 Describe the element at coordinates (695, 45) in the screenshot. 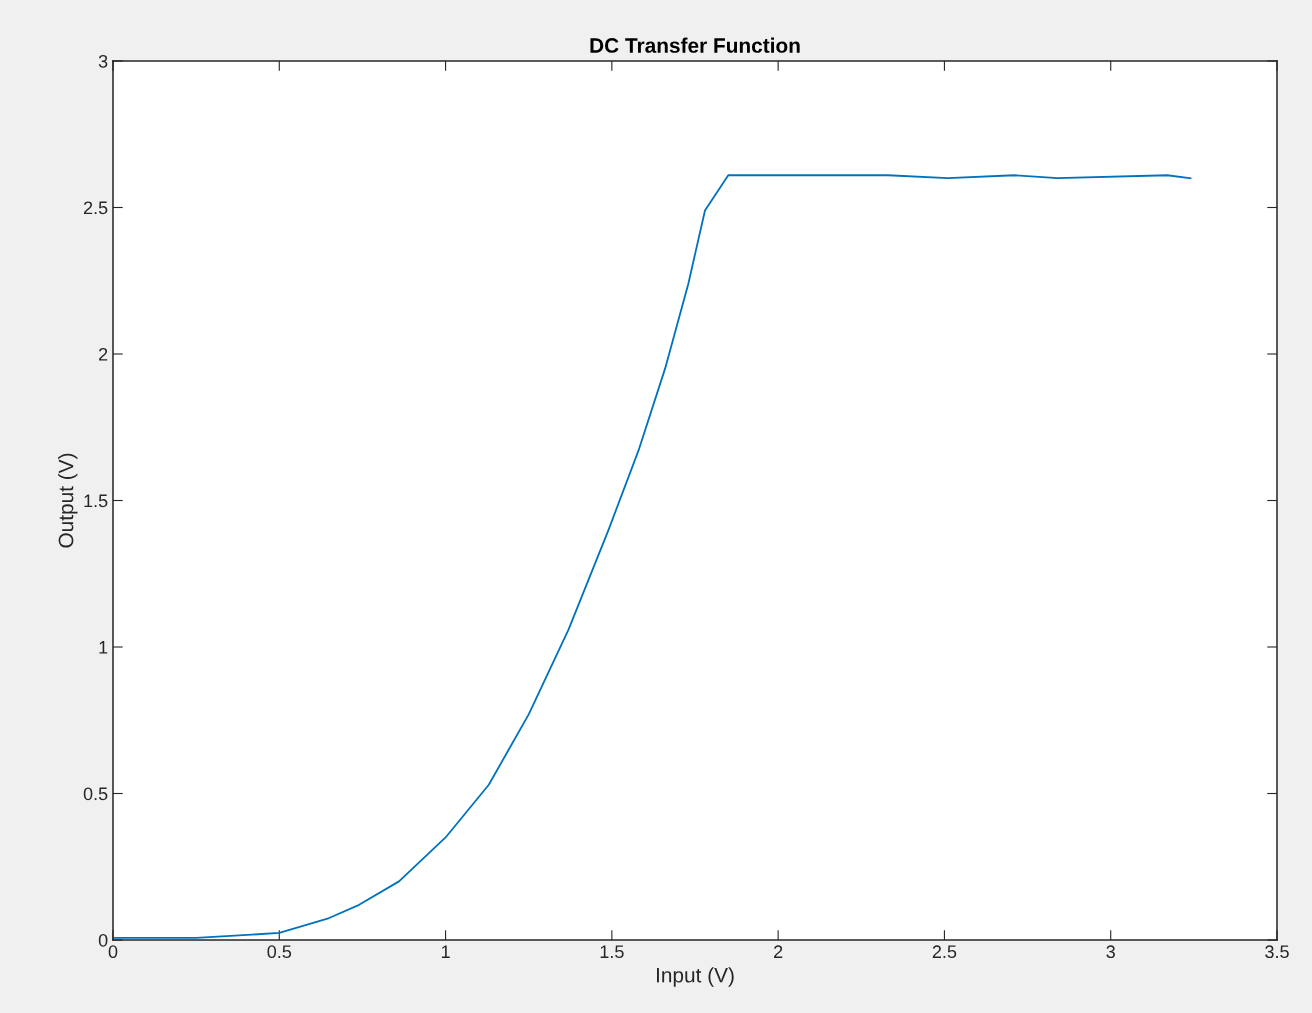

I see `chart-title: DC Transfer Function` at that location.